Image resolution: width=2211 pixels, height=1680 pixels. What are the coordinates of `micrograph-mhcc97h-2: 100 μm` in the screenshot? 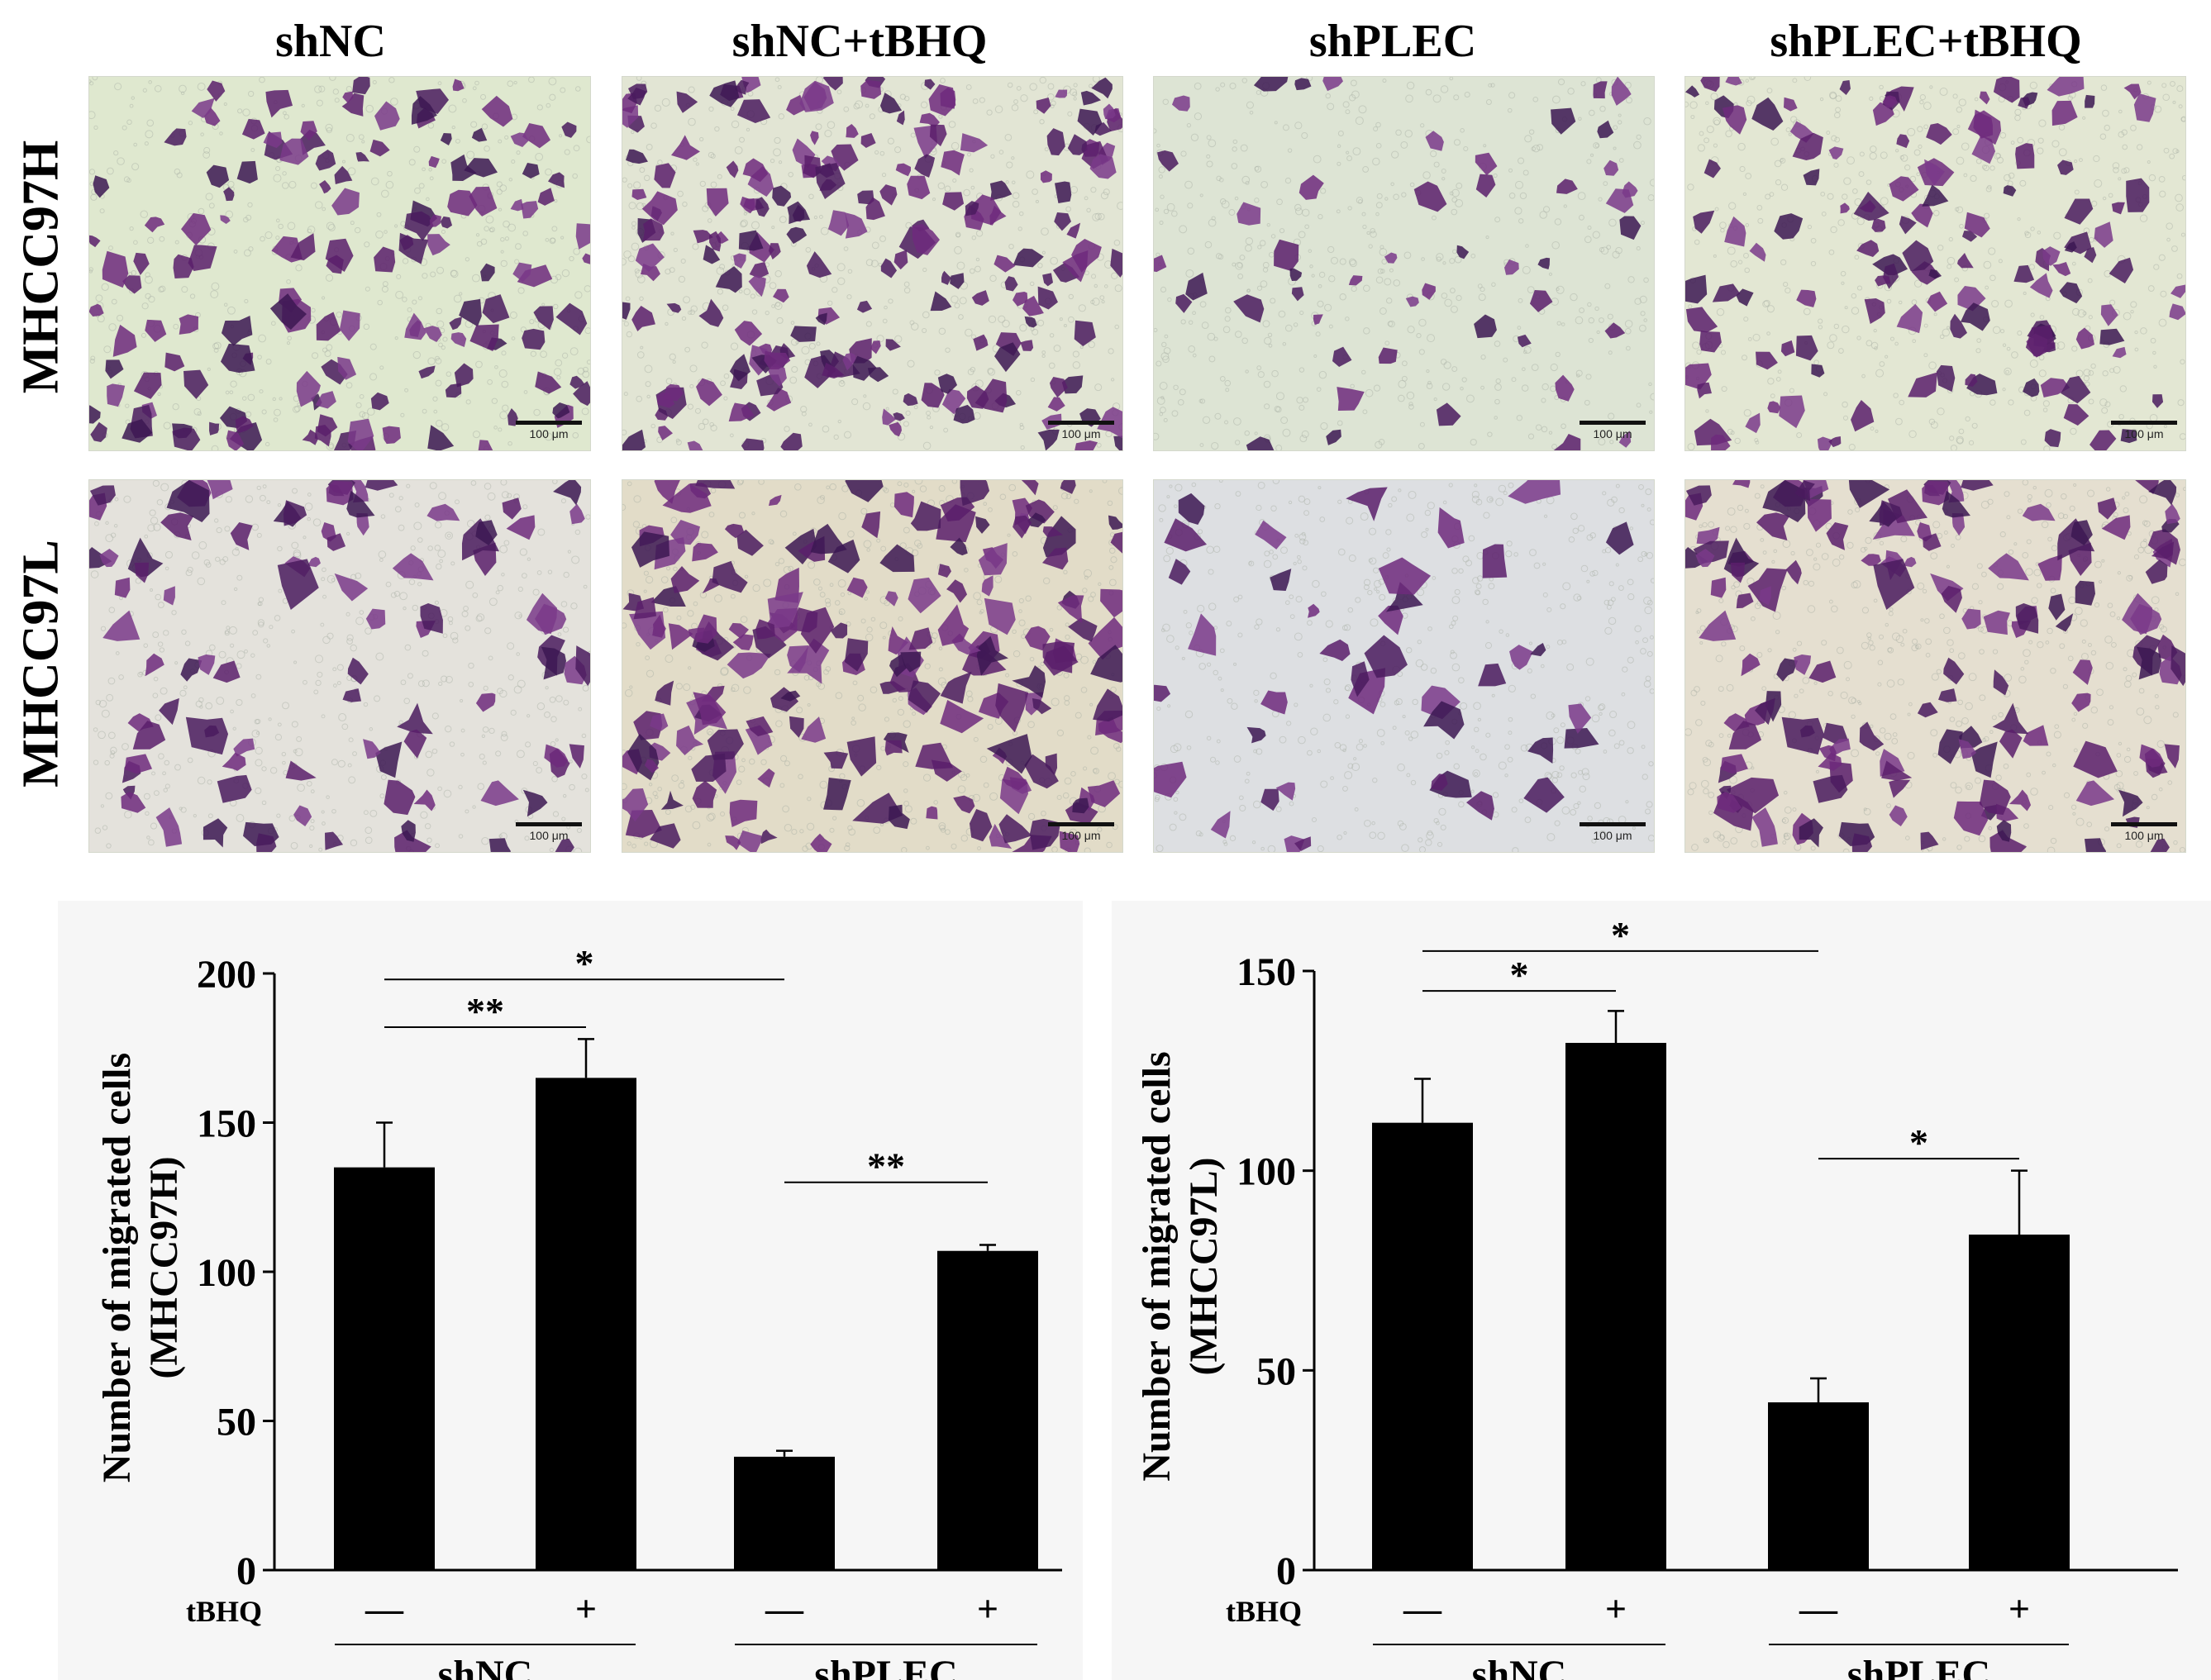 It's located at (872, 263).